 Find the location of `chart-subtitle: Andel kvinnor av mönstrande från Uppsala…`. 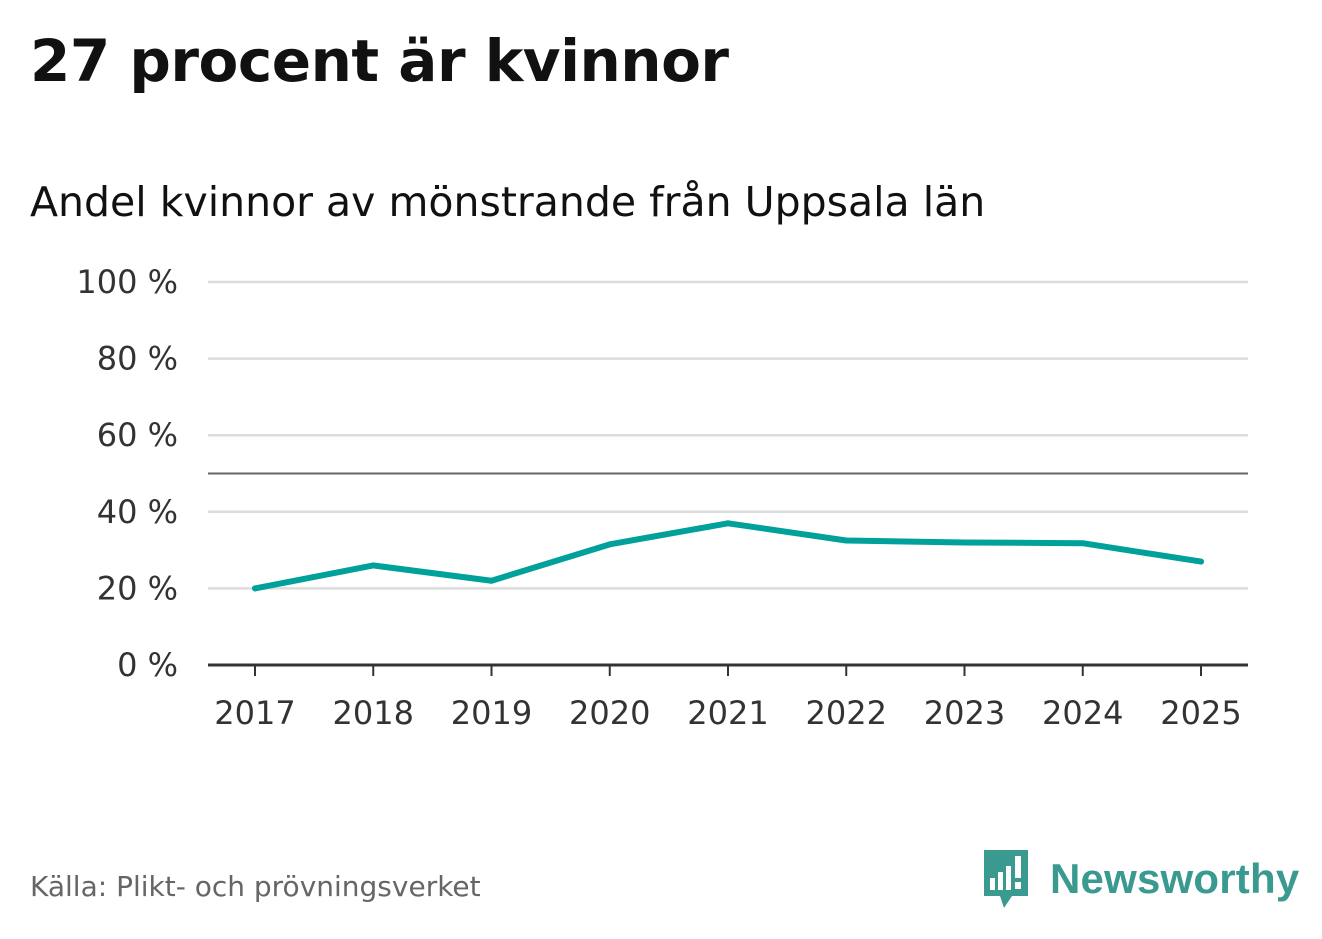

chart-subtitle: Andel kvinnor av mönstrande från Uppsala… is located at coordinates (508, 202).